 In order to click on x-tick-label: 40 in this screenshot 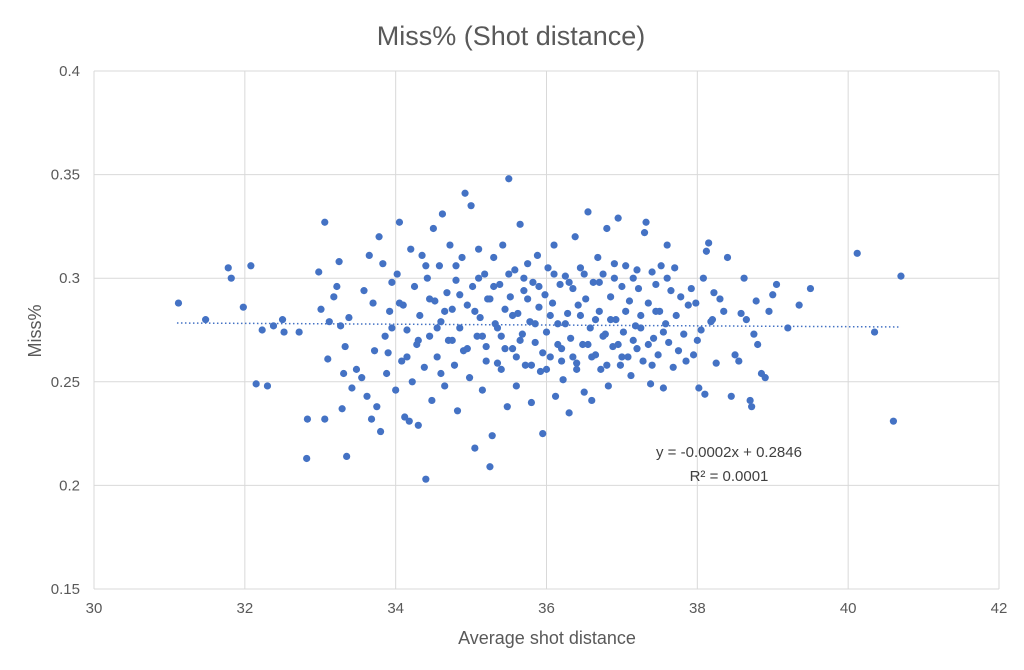, I will do `click(848, 608)`.